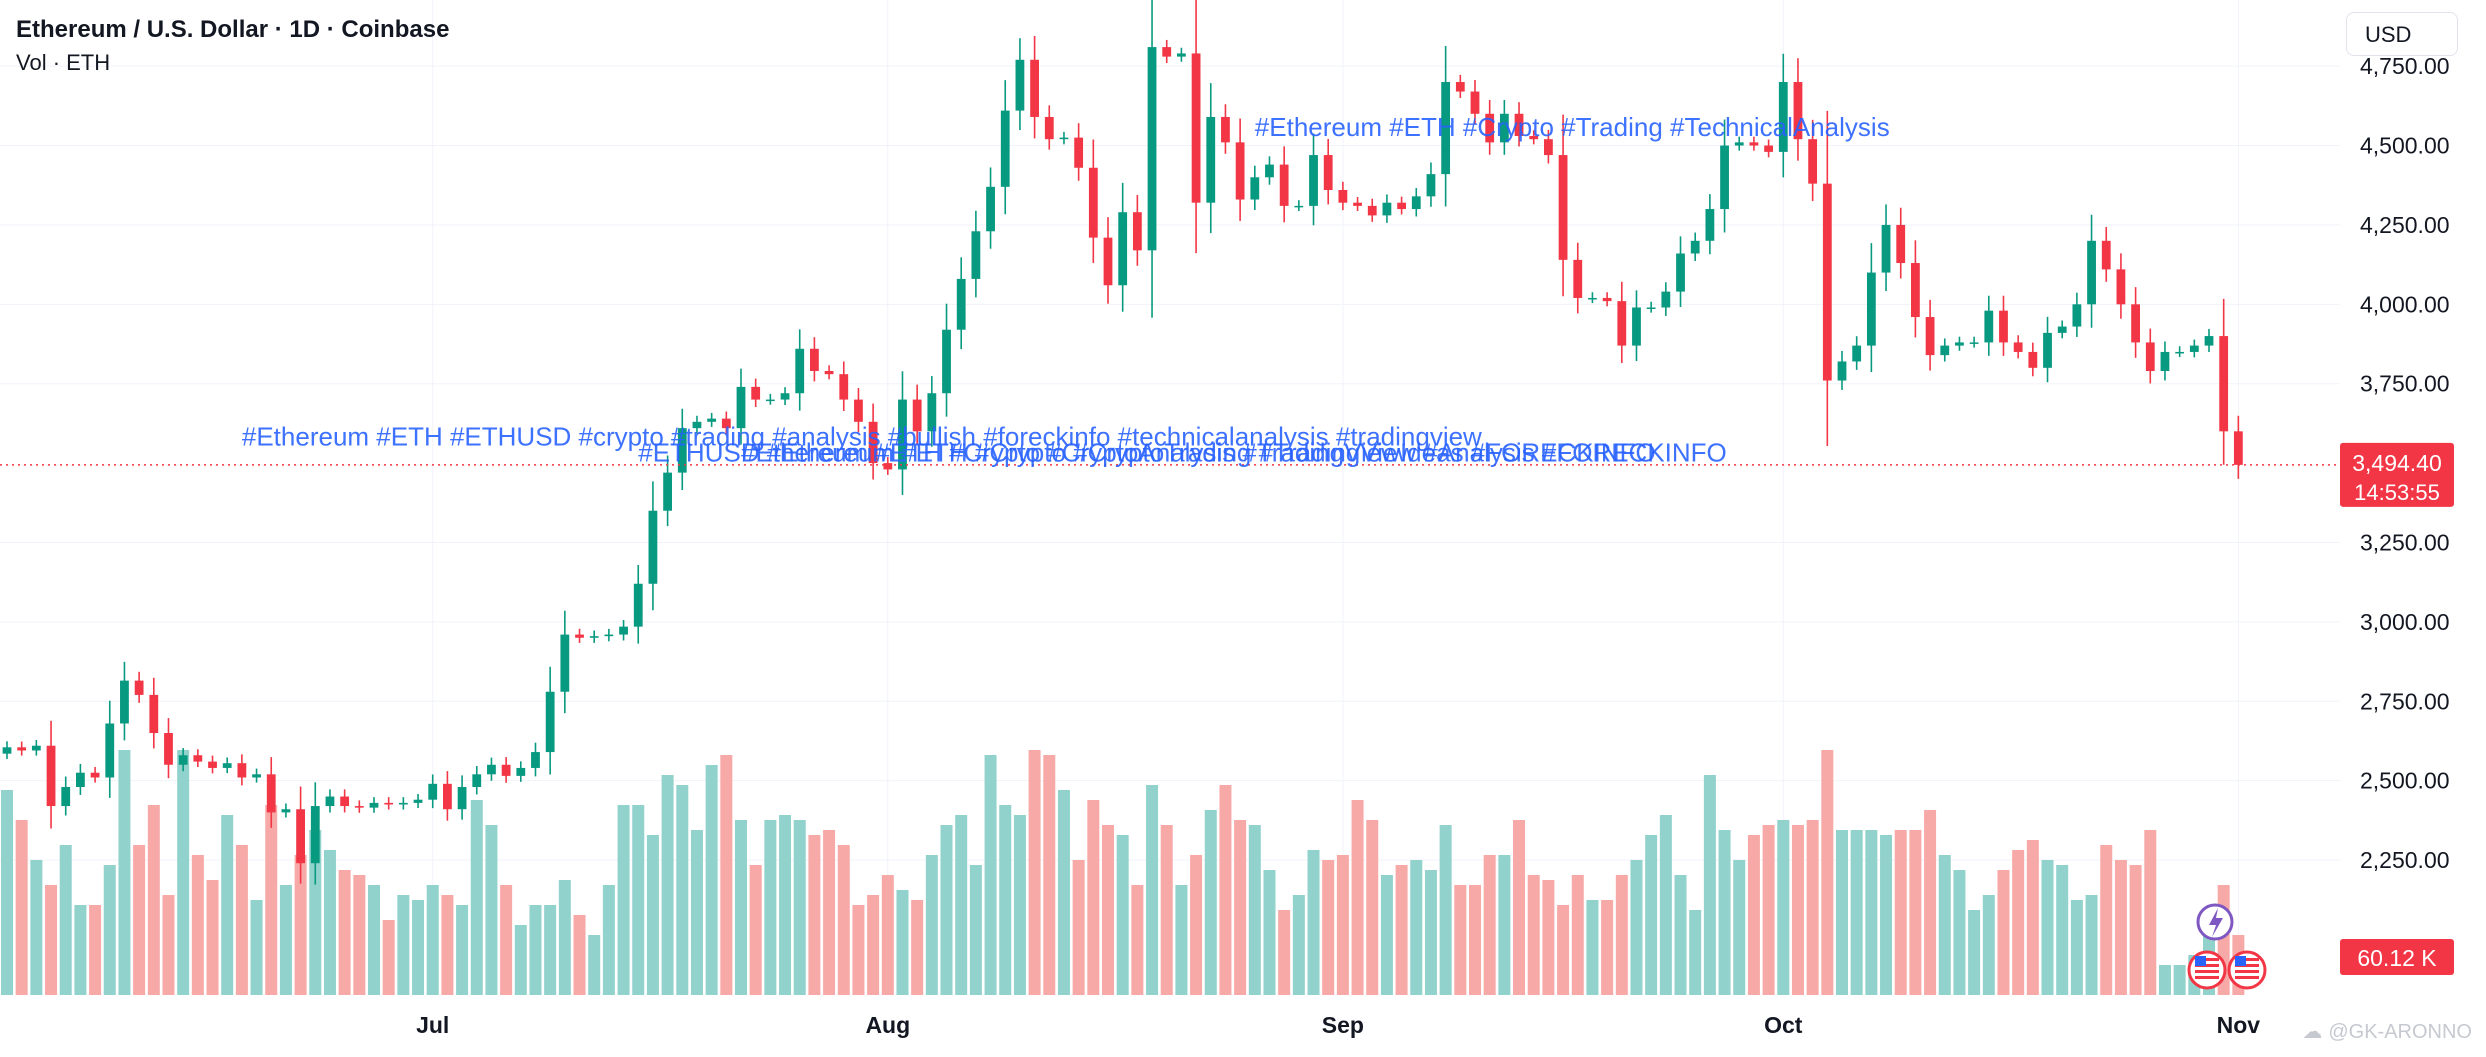 The width and height of the screenshot is (2486, 1057). What do you see at coordinates (1338, 1025) in the screenshot?
I see `time-axis: Jul Aug Sep Oct Nov` at bounding box center [1338, 1025].